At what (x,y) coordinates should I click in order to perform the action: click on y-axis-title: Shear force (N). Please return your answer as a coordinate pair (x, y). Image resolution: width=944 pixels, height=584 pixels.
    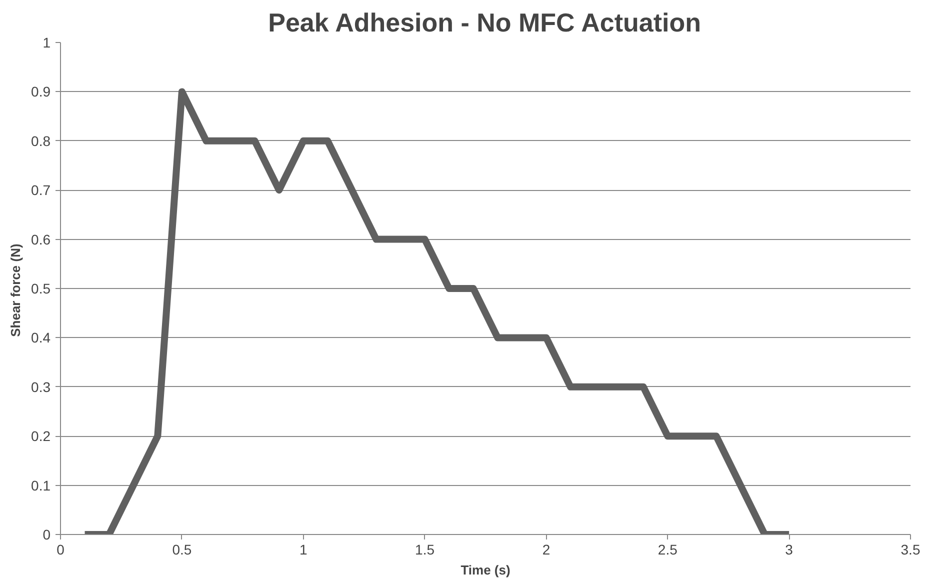
    Looking at the image, I should click on (16, 290).